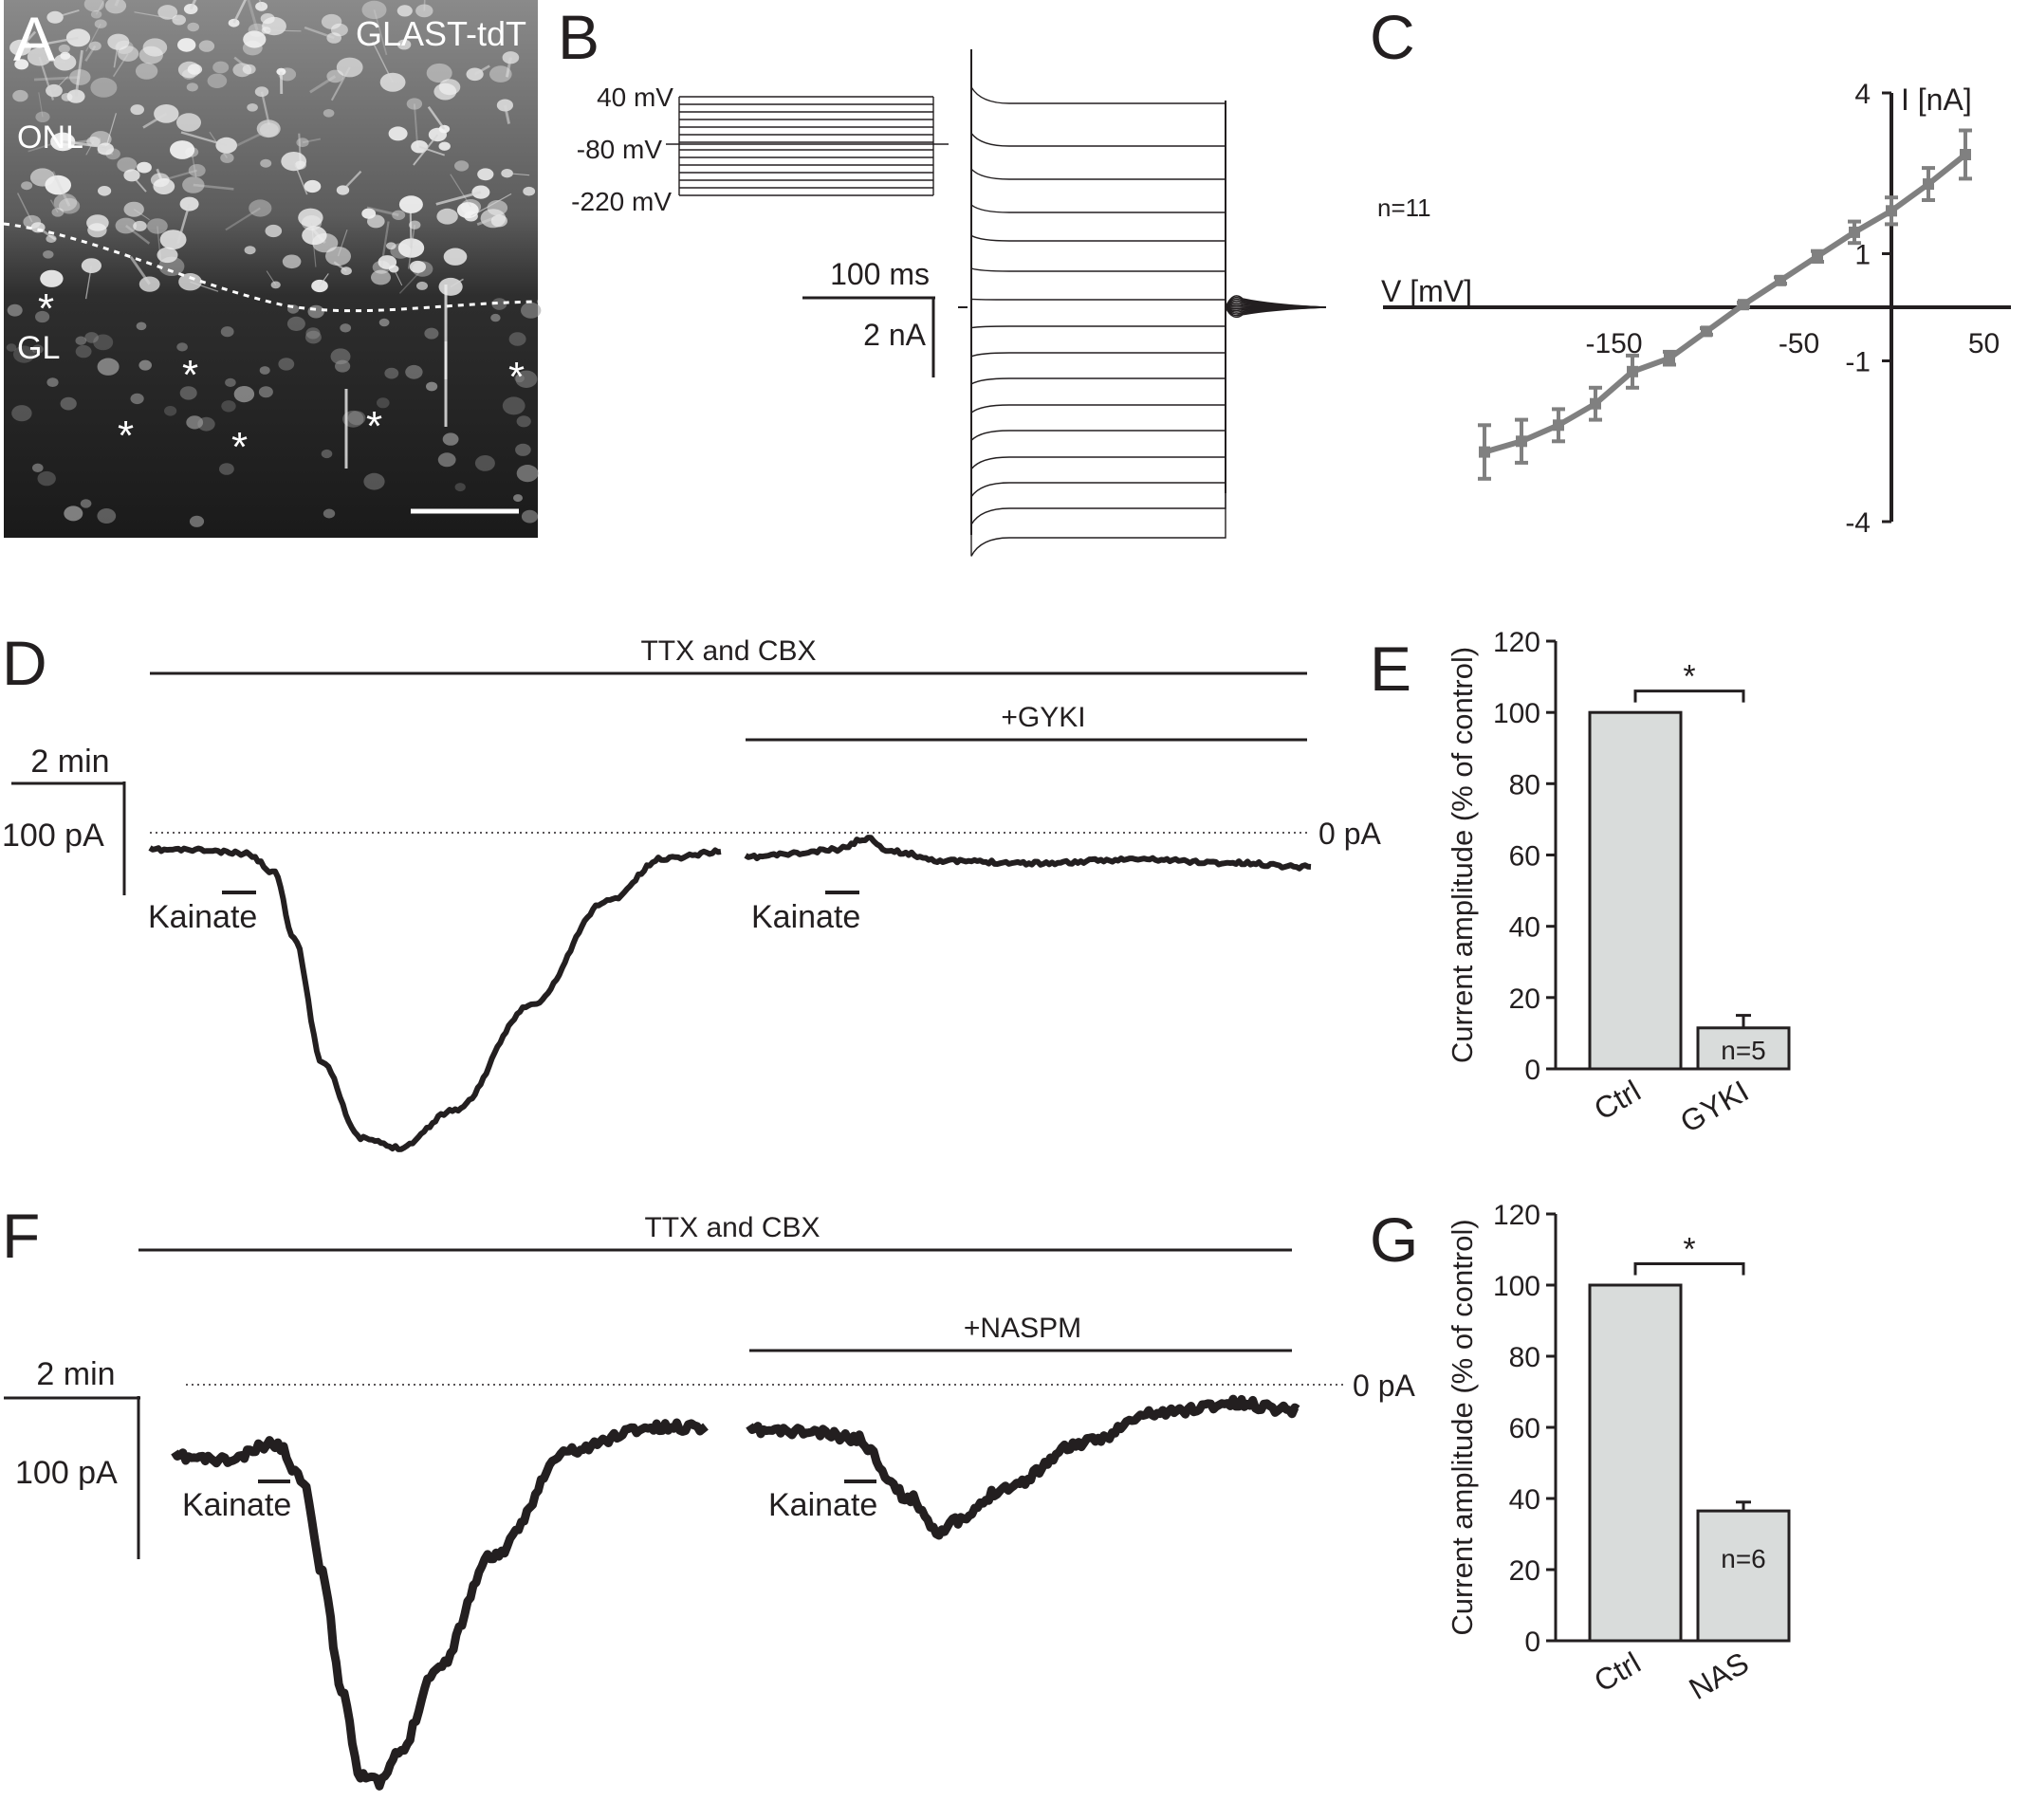  What do you see at coordinates (1799, 344) in the screenshot?
I see `x-tick-label: -50` at bounding box center [1799, 344].